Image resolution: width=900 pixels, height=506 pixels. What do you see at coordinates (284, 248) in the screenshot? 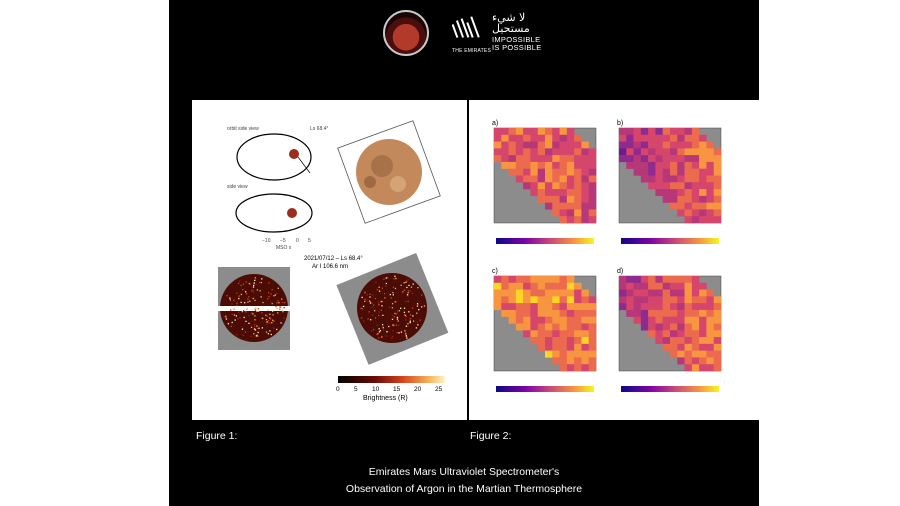
I see `svg-text: MSO x` at bounding box center [284, 248].